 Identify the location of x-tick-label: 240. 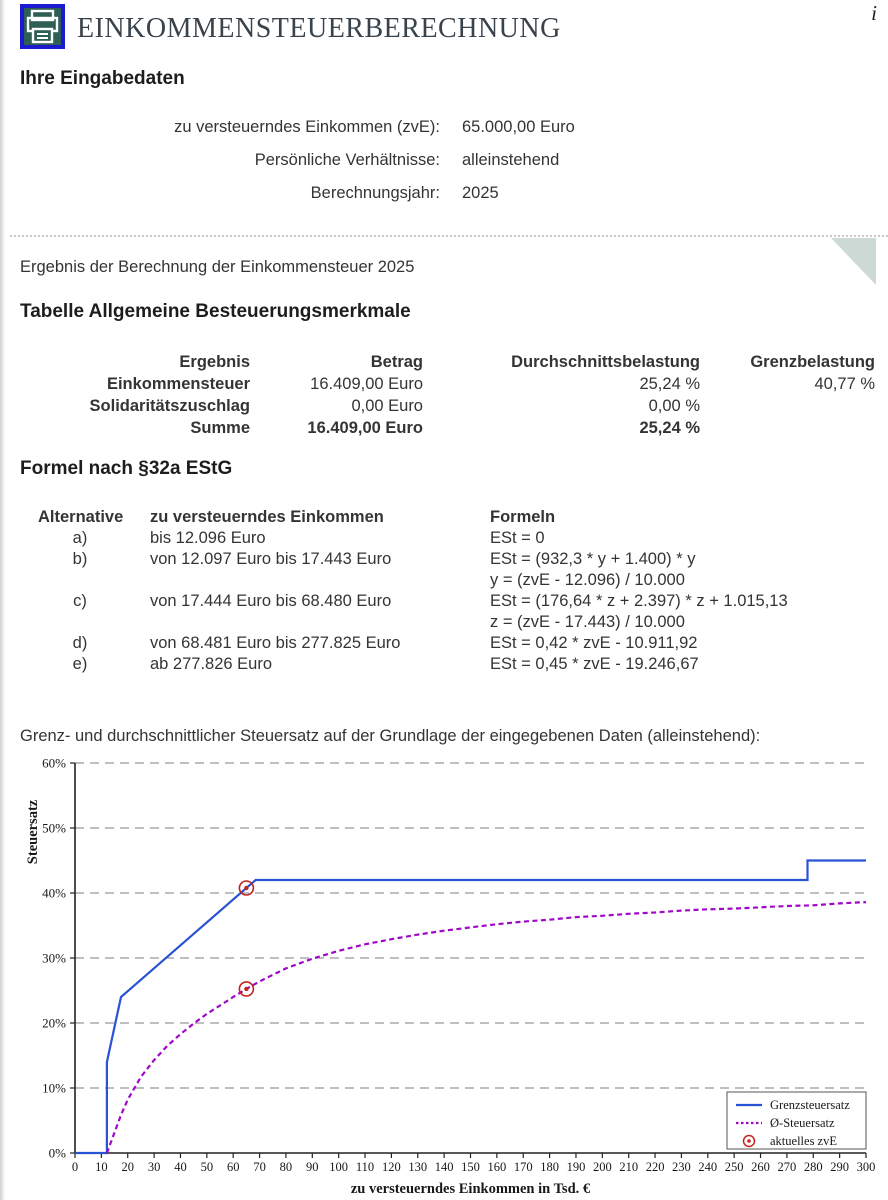
(707, 1167).